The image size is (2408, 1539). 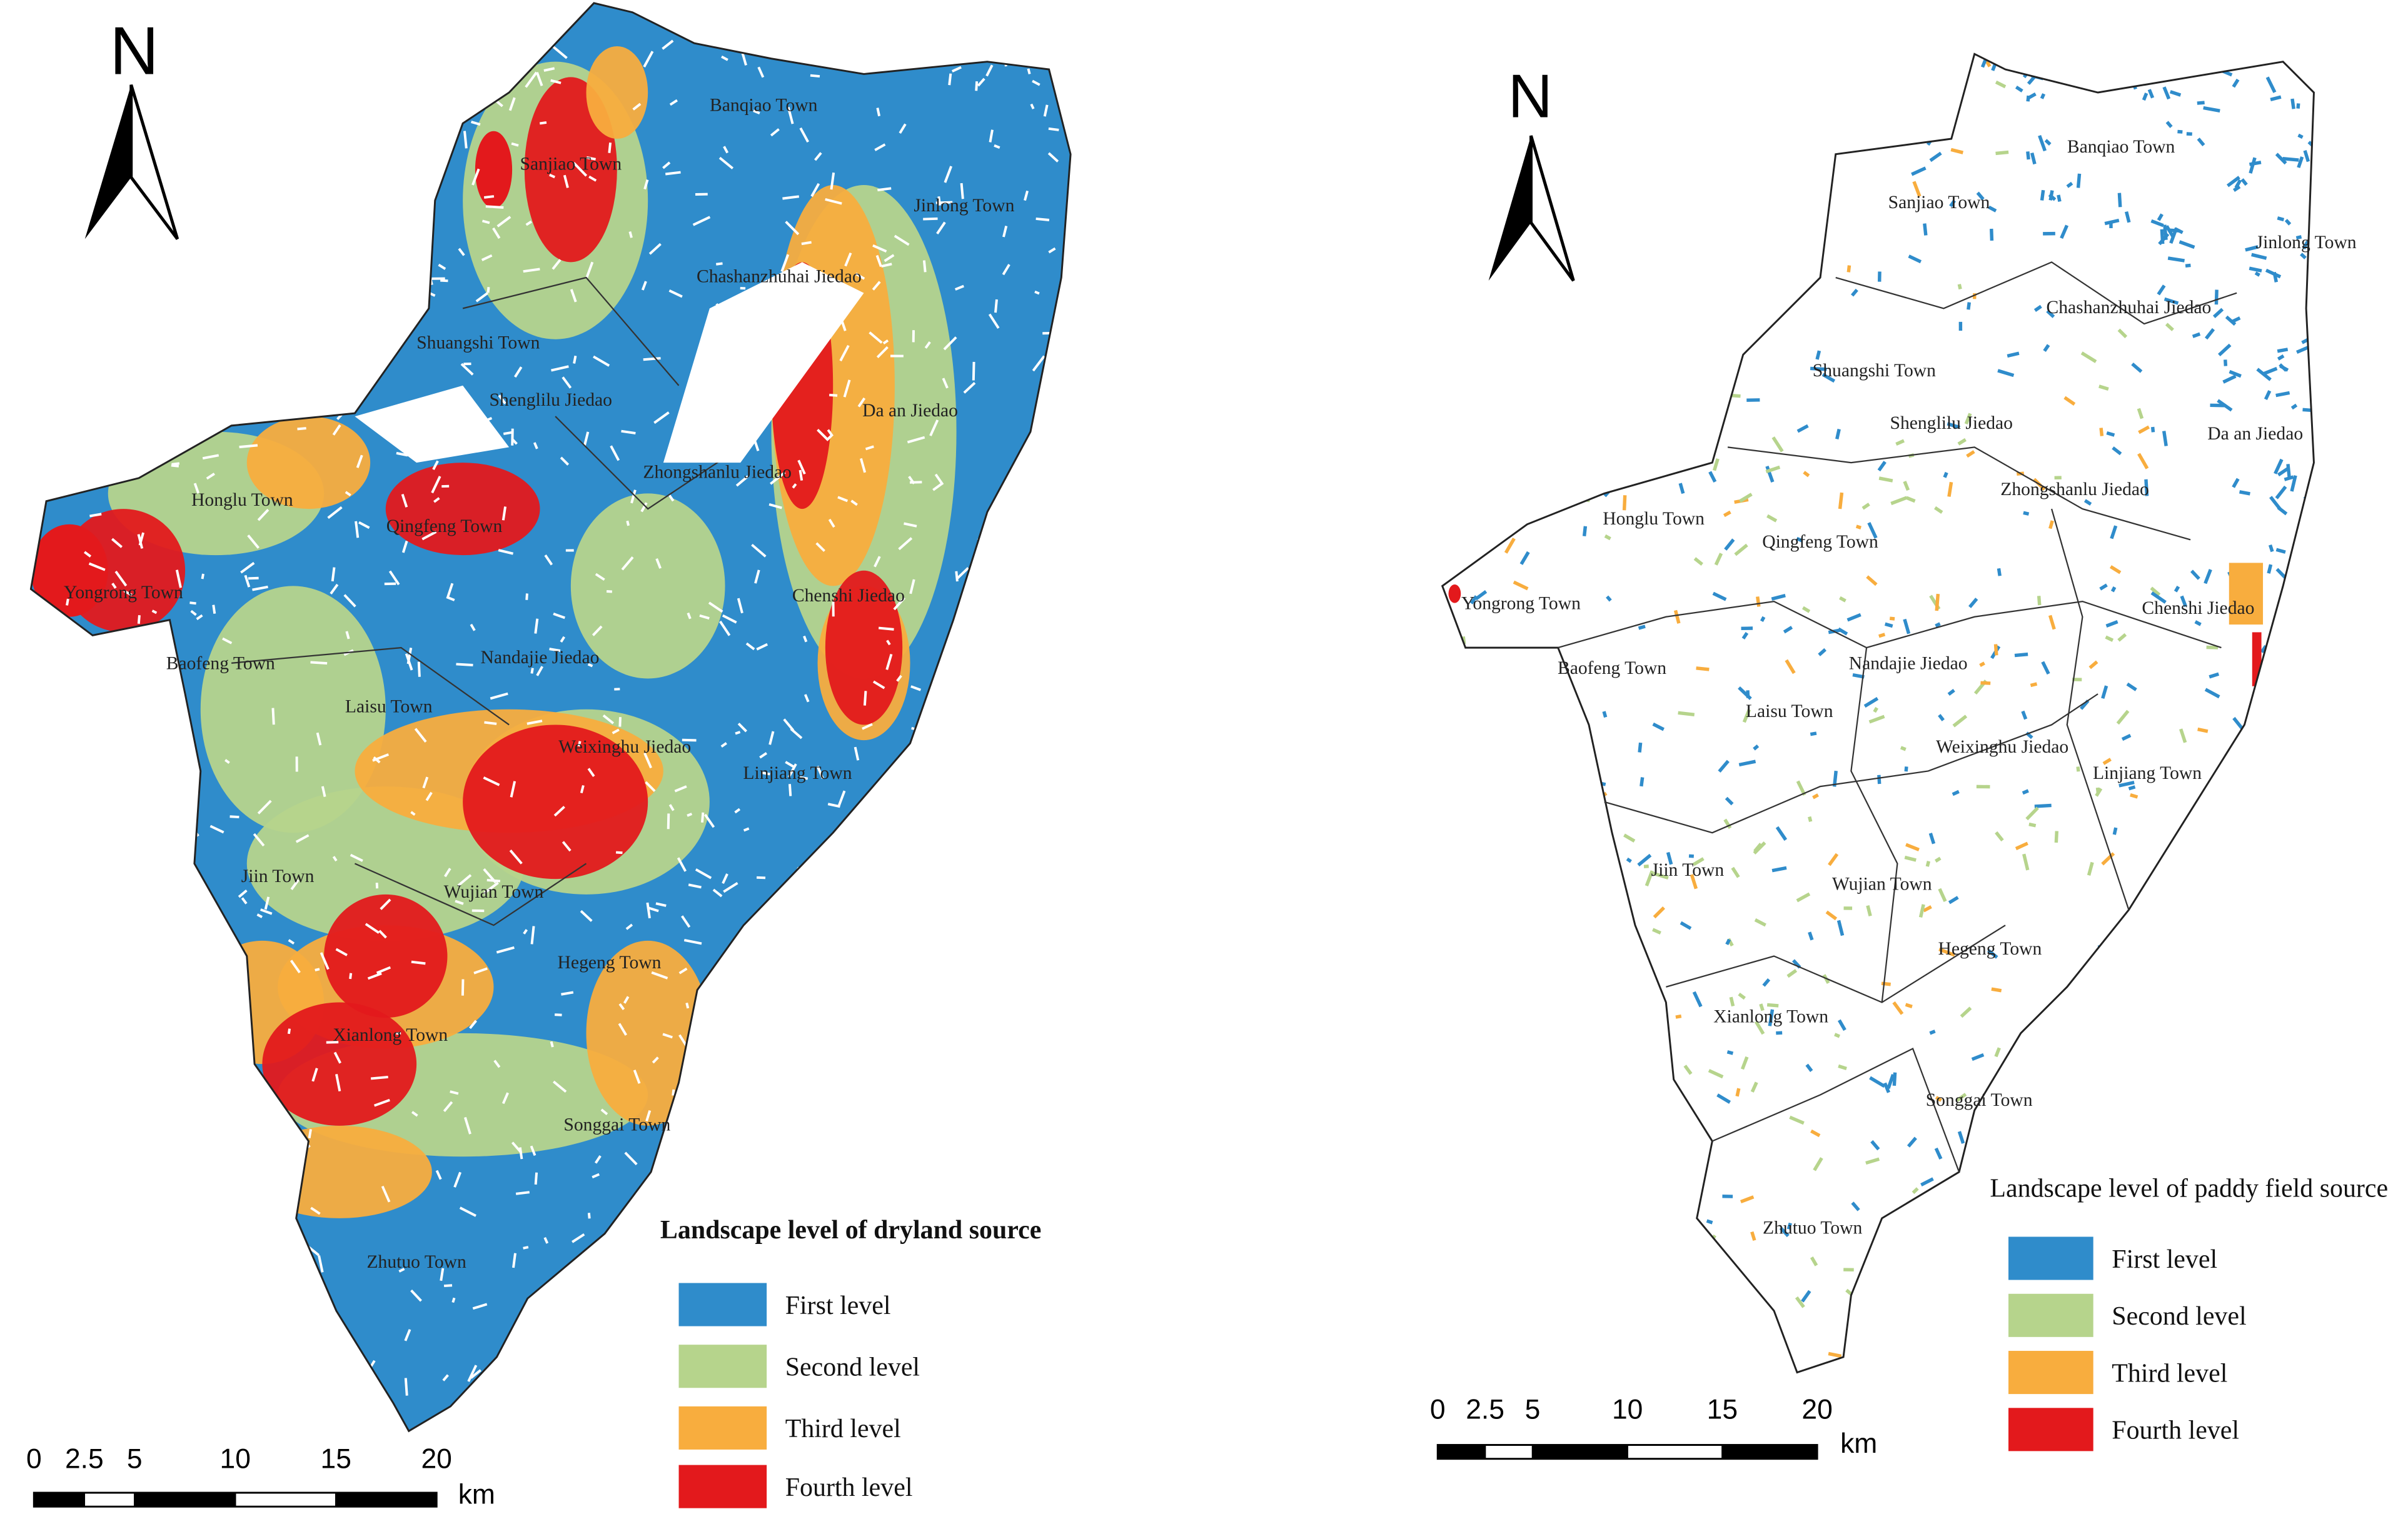 I want to click on scale-label: 10, so click(x=1627, y=1410).